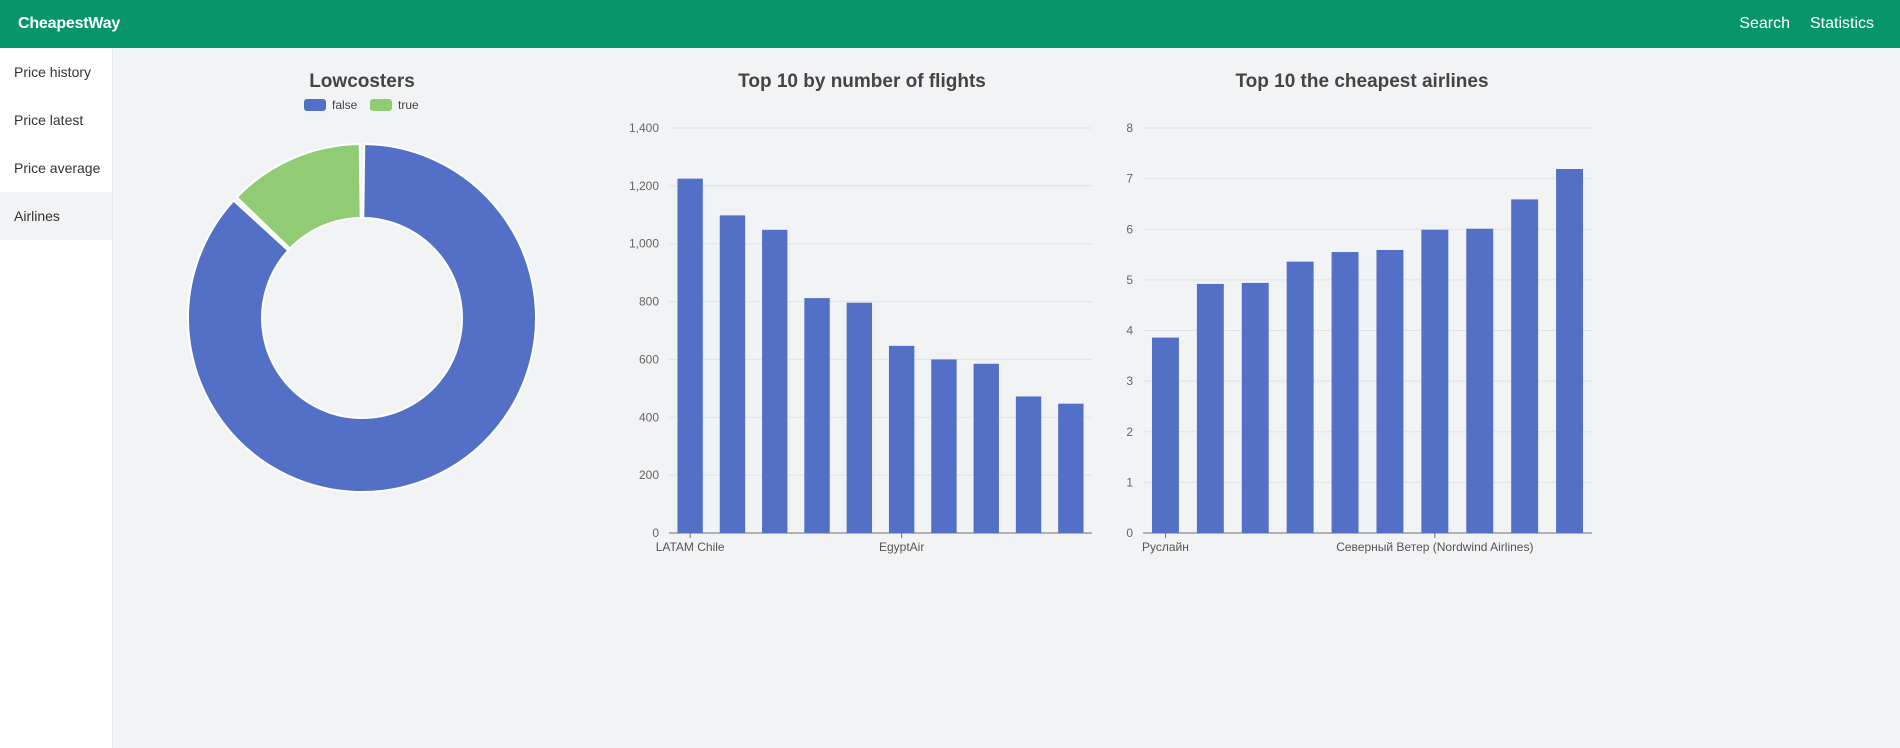  What do you see at coordinates (362, 318) in the screenshot?
I see `donut-slice-false` at bounding box center [362, 318].